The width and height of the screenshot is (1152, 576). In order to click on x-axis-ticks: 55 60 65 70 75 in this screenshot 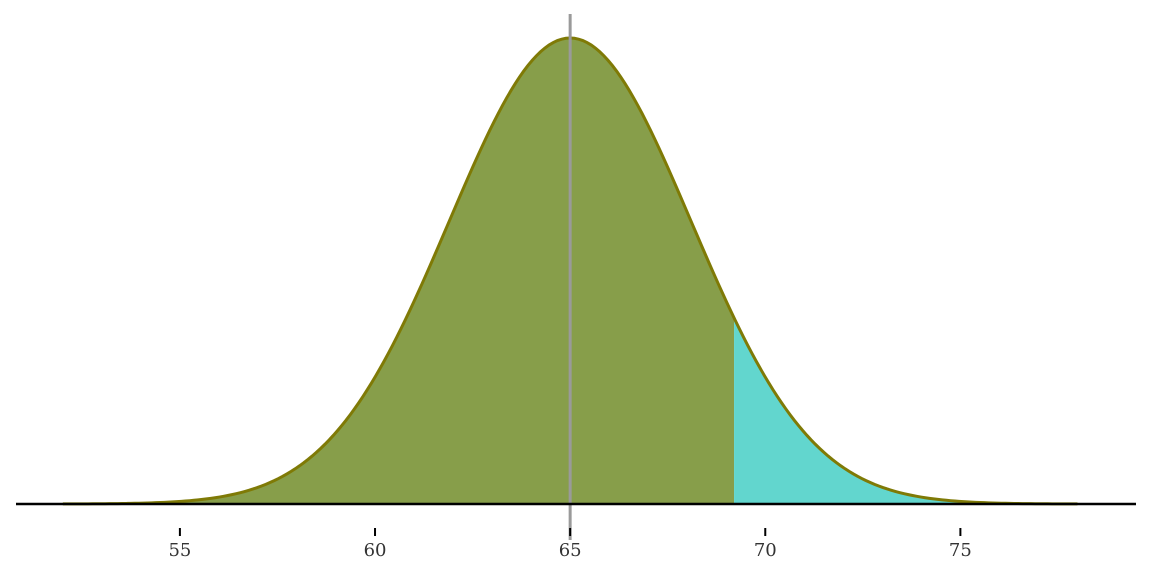, I will do `click(570, 544)`.